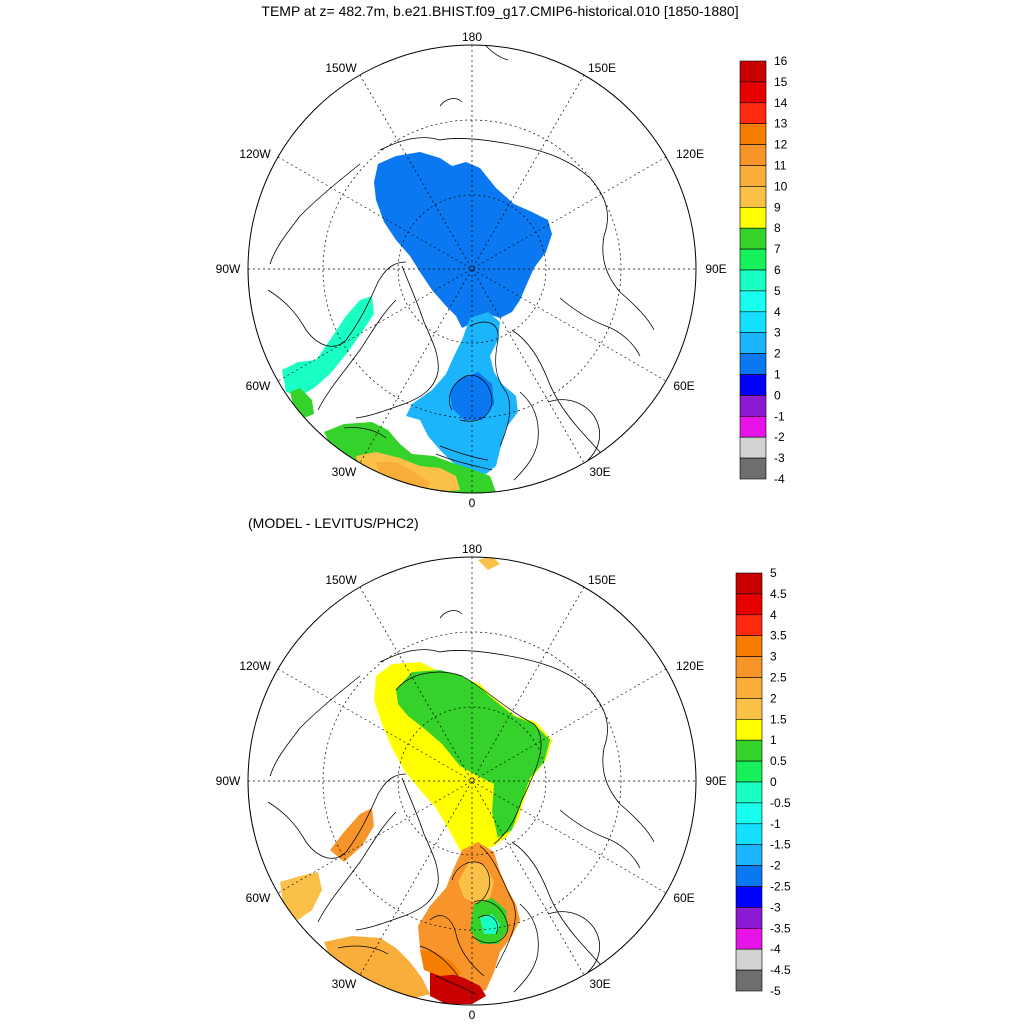 This screenshot has height=1024, width=1024. What do you see at coordinates (333, 523) in the screenshot?
I see `bottom-map-title: (MODEL - LEVITUS/PHC2)` at bounding box center [333, 523].